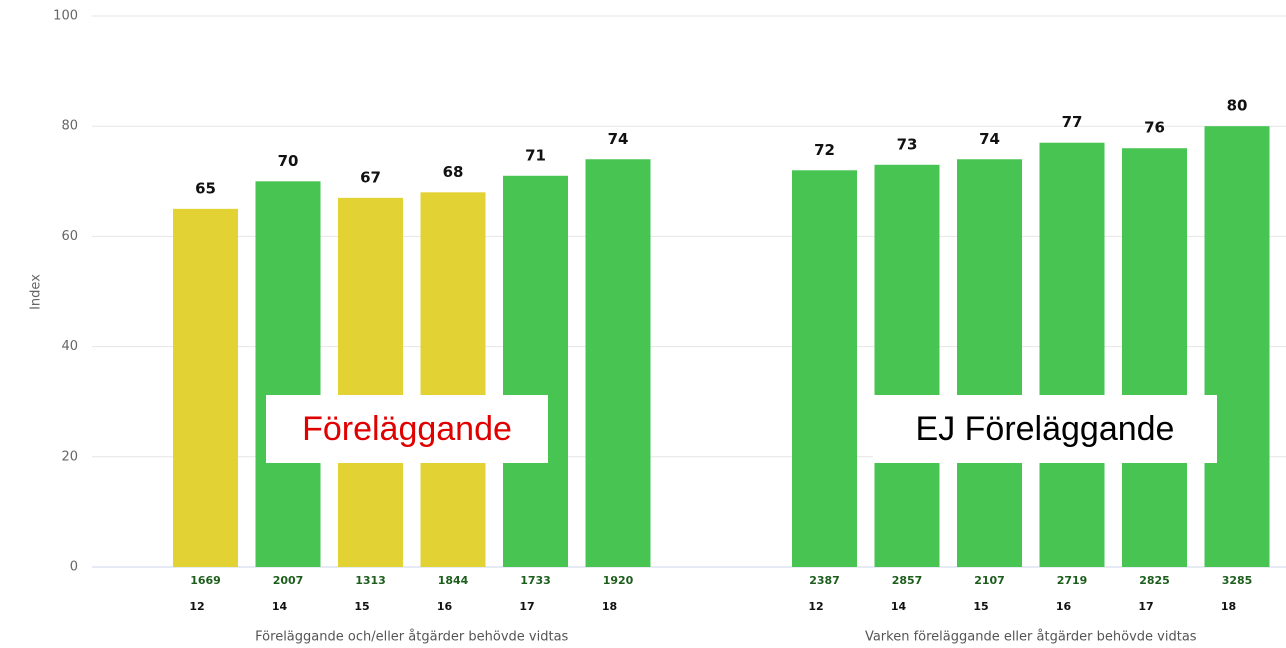 This screenshot has height=648, width=1286. What do you see at coordinates (370, 177) in the screenshot?
I see `value-label: 67` at bounding box center [370, 177].